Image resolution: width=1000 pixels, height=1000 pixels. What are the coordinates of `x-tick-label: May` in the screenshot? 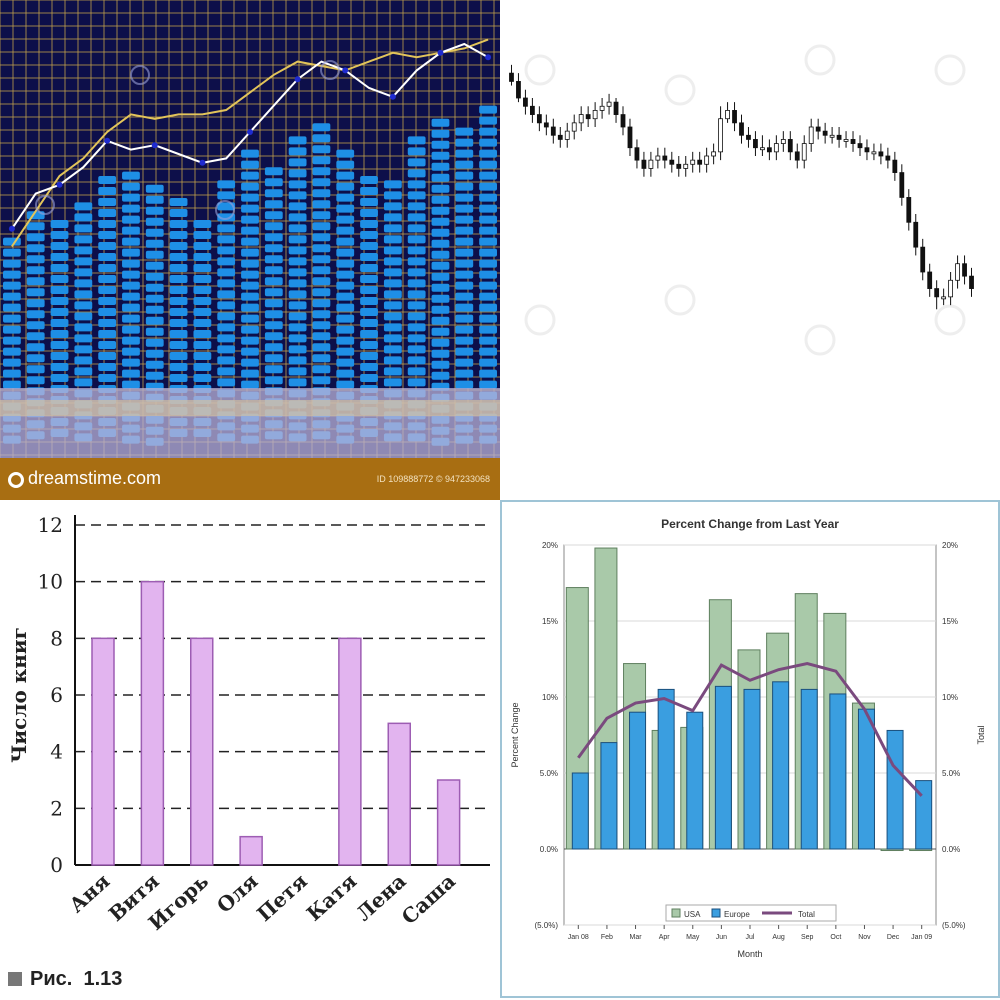 It's located at (693, 937).